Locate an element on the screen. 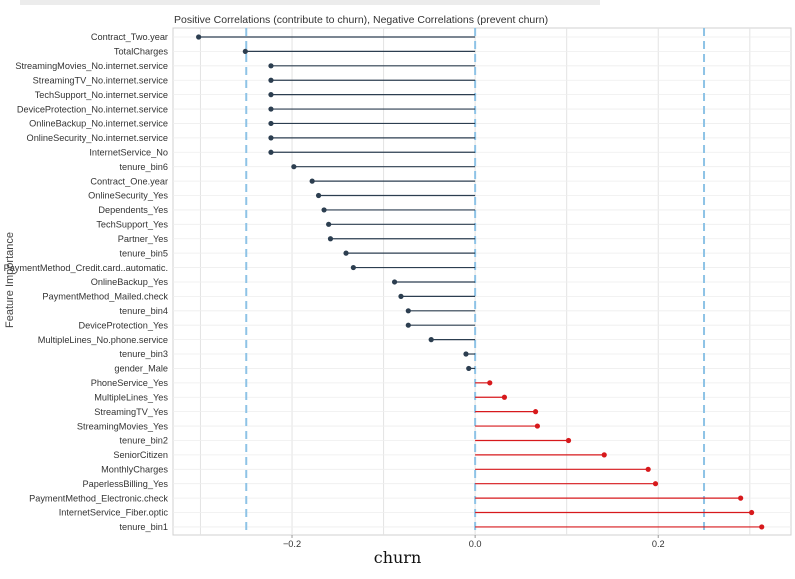  y-tick-label: Contract_Two.year is located at coordinates (129, 37).